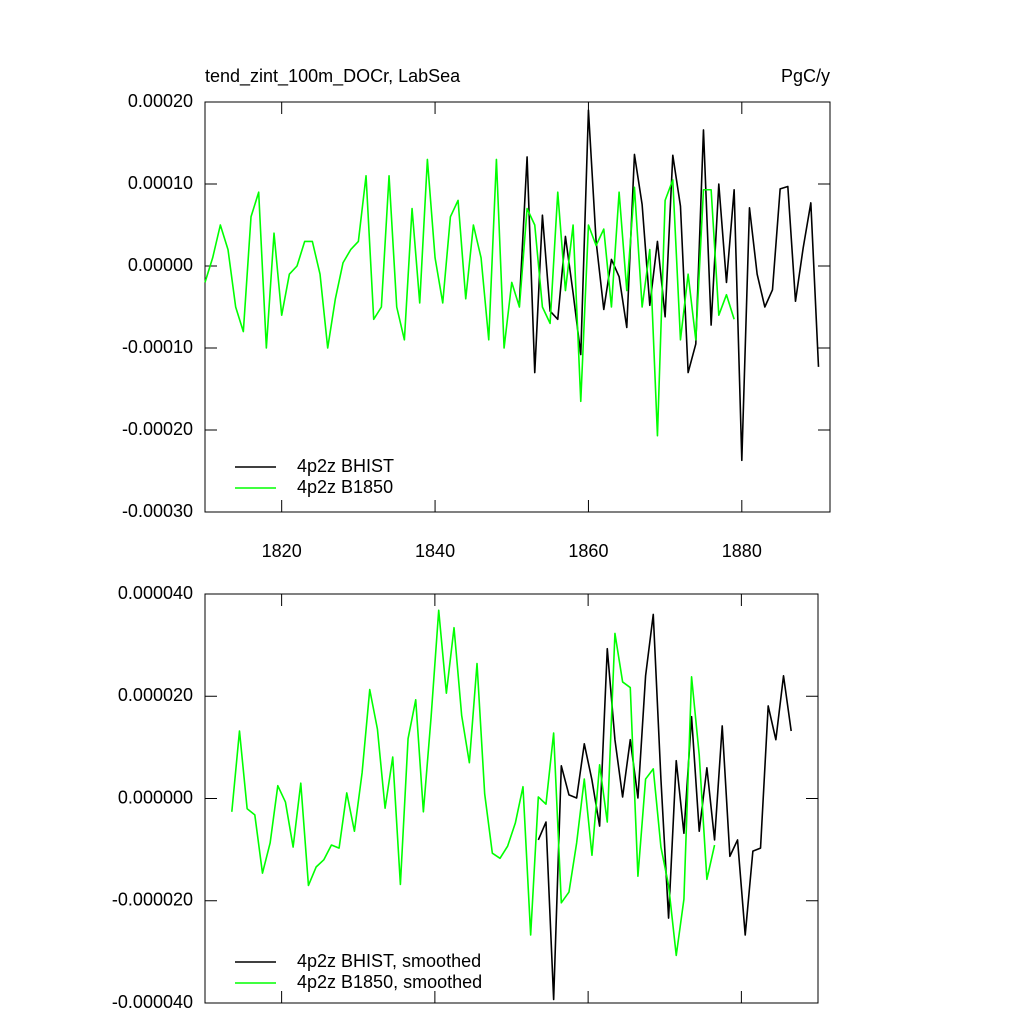 This screenshot has height=1024, width=1024. What do you see at coordinates (155, 695) in the screenshot?
I see `y-tick-label: 0.000020` at bounding box center [155, 695].